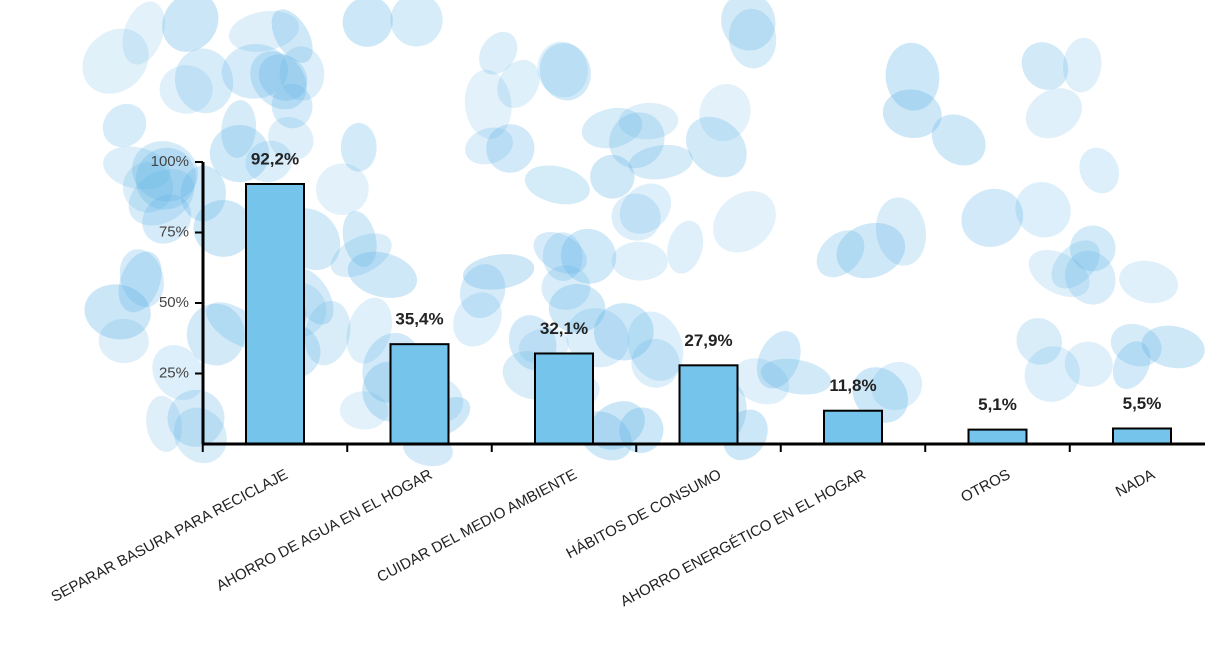 The width and height of the screenshot is (1205, 650). What do you see at coordinates (1135, 483) in the screenshot?
I see `x-tick-label: NADA` at bounding box center [1135, 483].